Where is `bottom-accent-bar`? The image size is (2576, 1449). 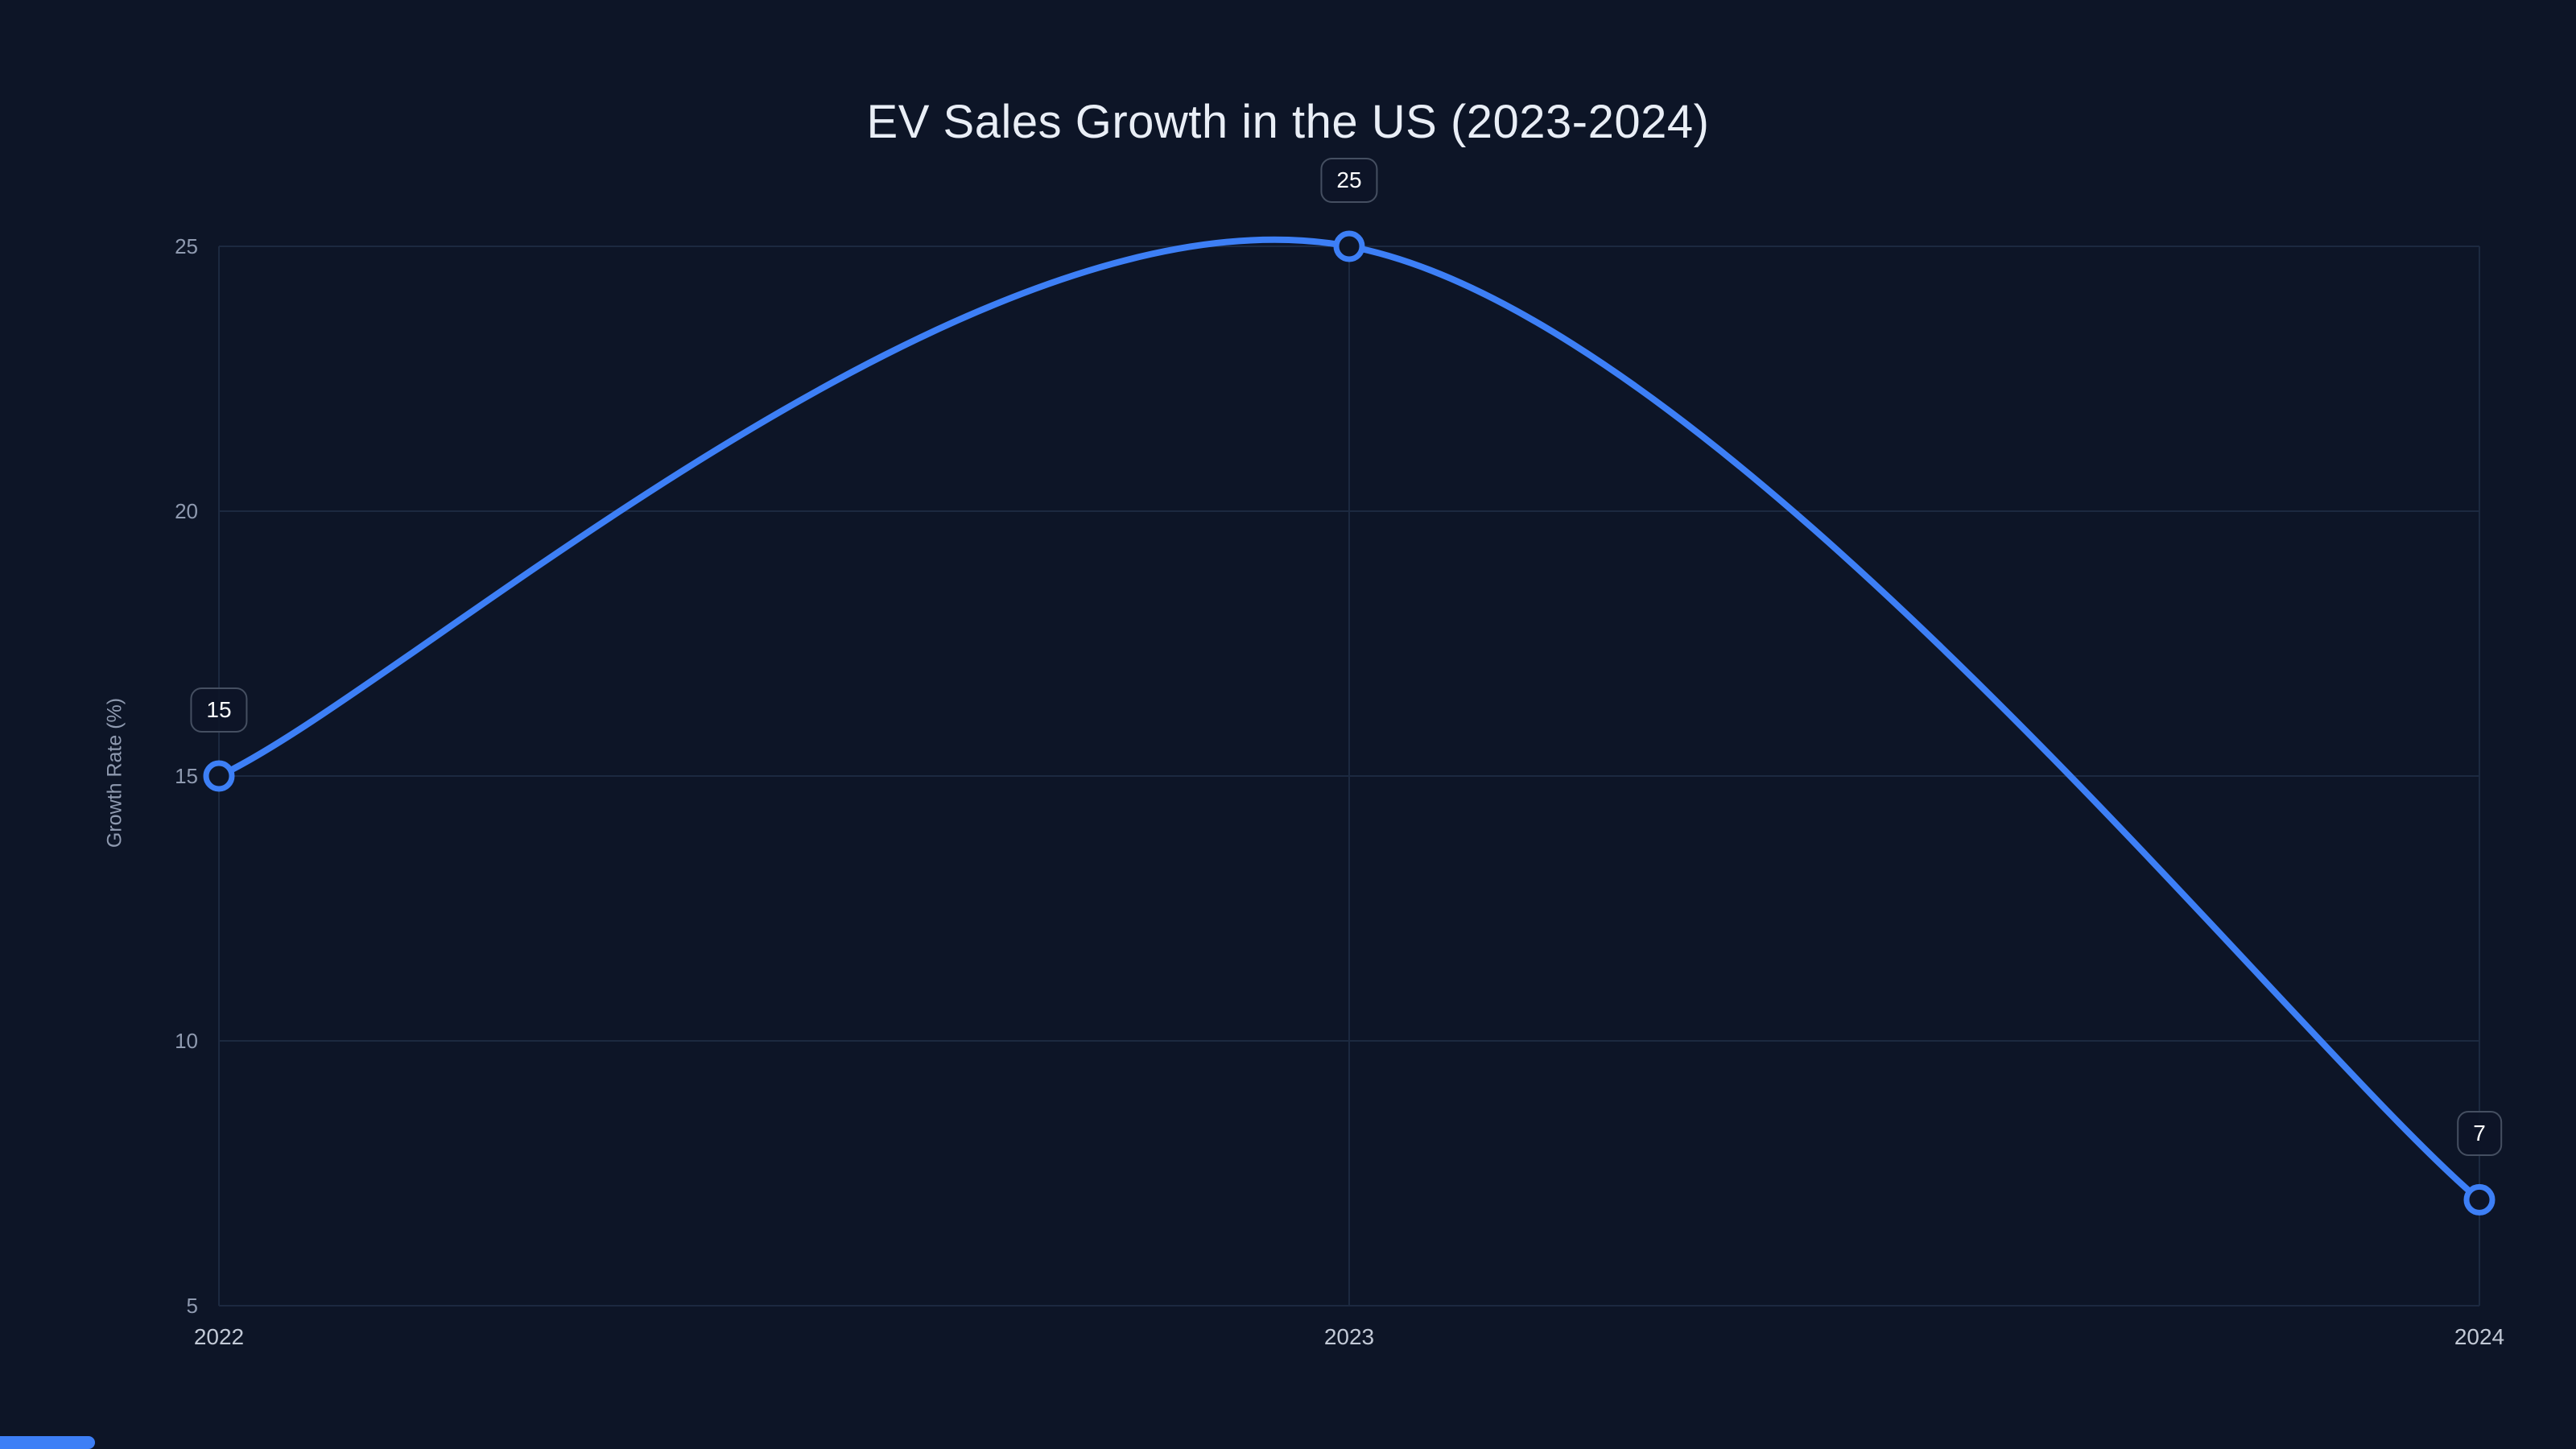
bottom-accent-bar is located at coordinates (47, 1442).